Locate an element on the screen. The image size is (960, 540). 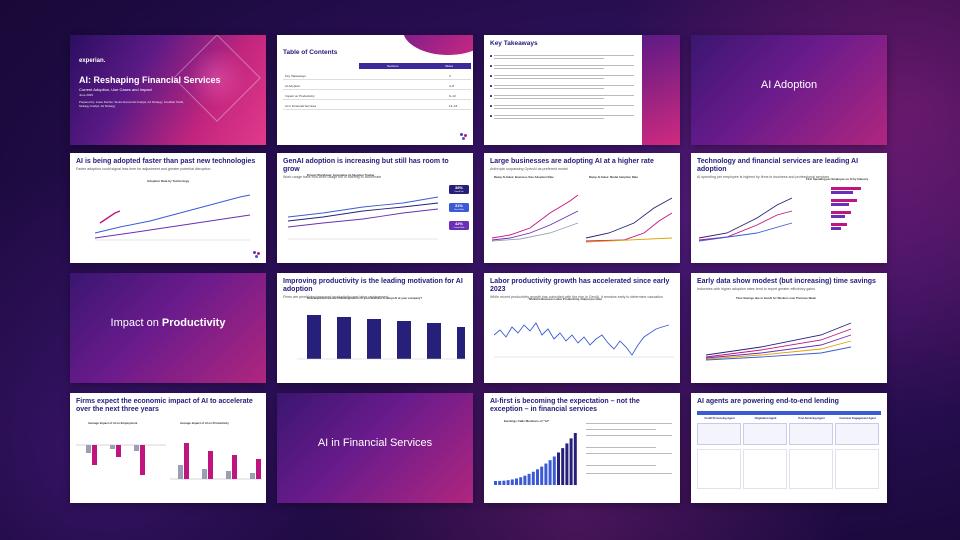
right-chart-title: Ramp AI Index: Model Adoption Rate is located at coordinates (613, 177).